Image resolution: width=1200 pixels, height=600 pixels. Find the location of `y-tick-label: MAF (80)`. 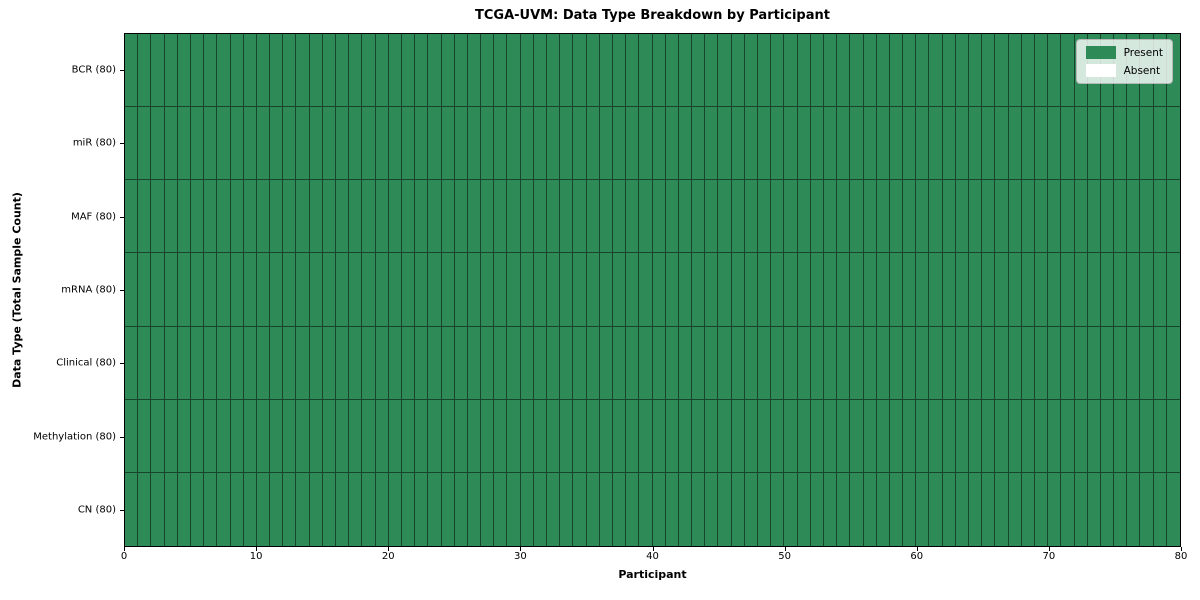

y-tick-label: MAF (80) is located at coordinates (93, 217).